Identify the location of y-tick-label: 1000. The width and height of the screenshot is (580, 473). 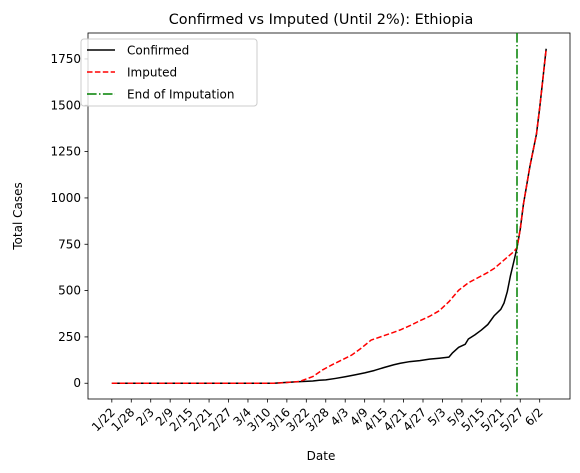
(65, 198).